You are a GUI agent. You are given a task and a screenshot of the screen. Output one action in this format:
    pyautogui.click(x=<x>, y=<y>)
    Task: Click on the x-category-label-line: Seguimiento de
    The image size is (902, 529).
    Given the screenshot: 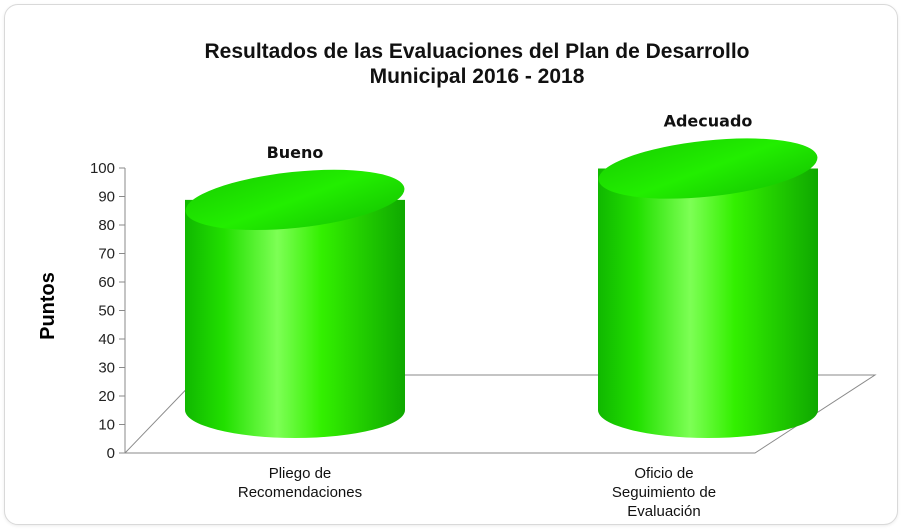 What is the action you would take?
    pyautogui.click(x=664, y=492)
    